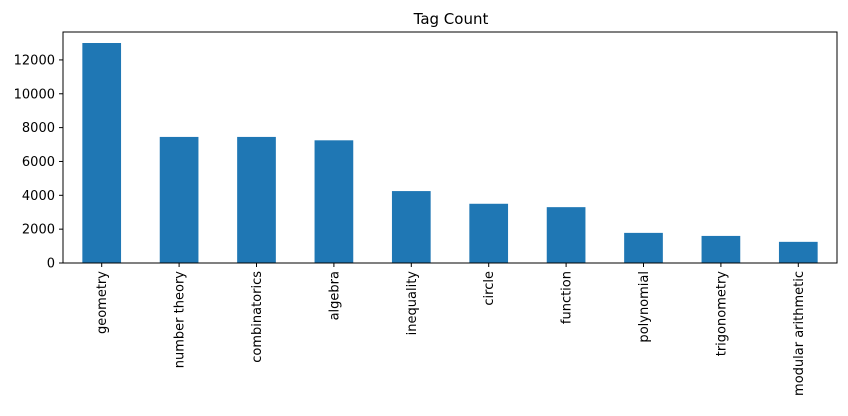 This screenshot has width=848, height=416. I want to click on x-tick-label: combinatorics, so click(257, 317).